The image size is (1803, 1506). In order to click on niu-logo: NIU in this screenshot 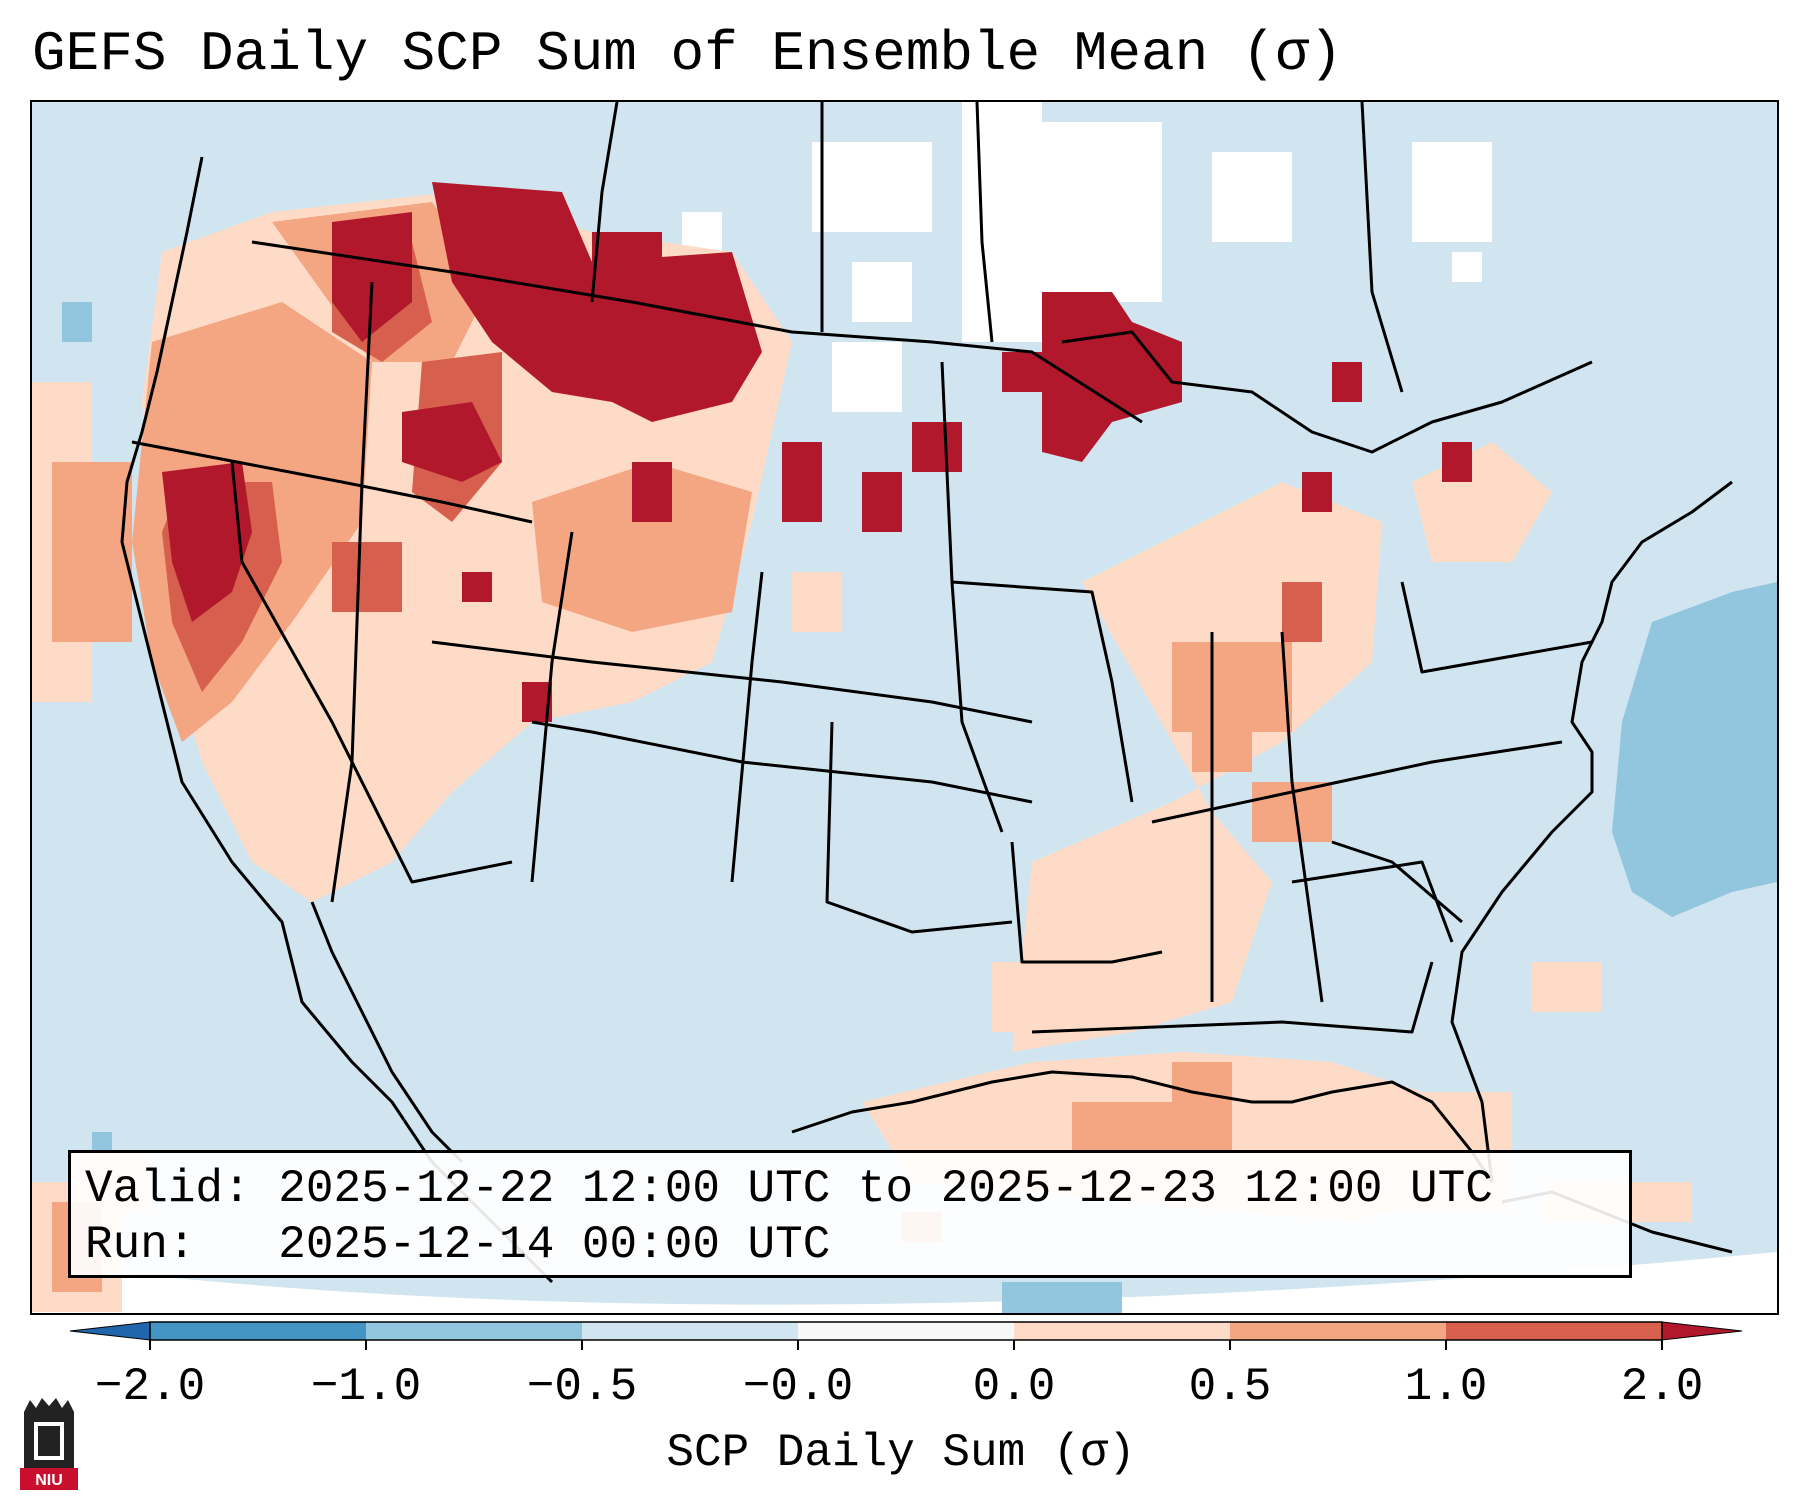, I will do `click(49, 1444)`.